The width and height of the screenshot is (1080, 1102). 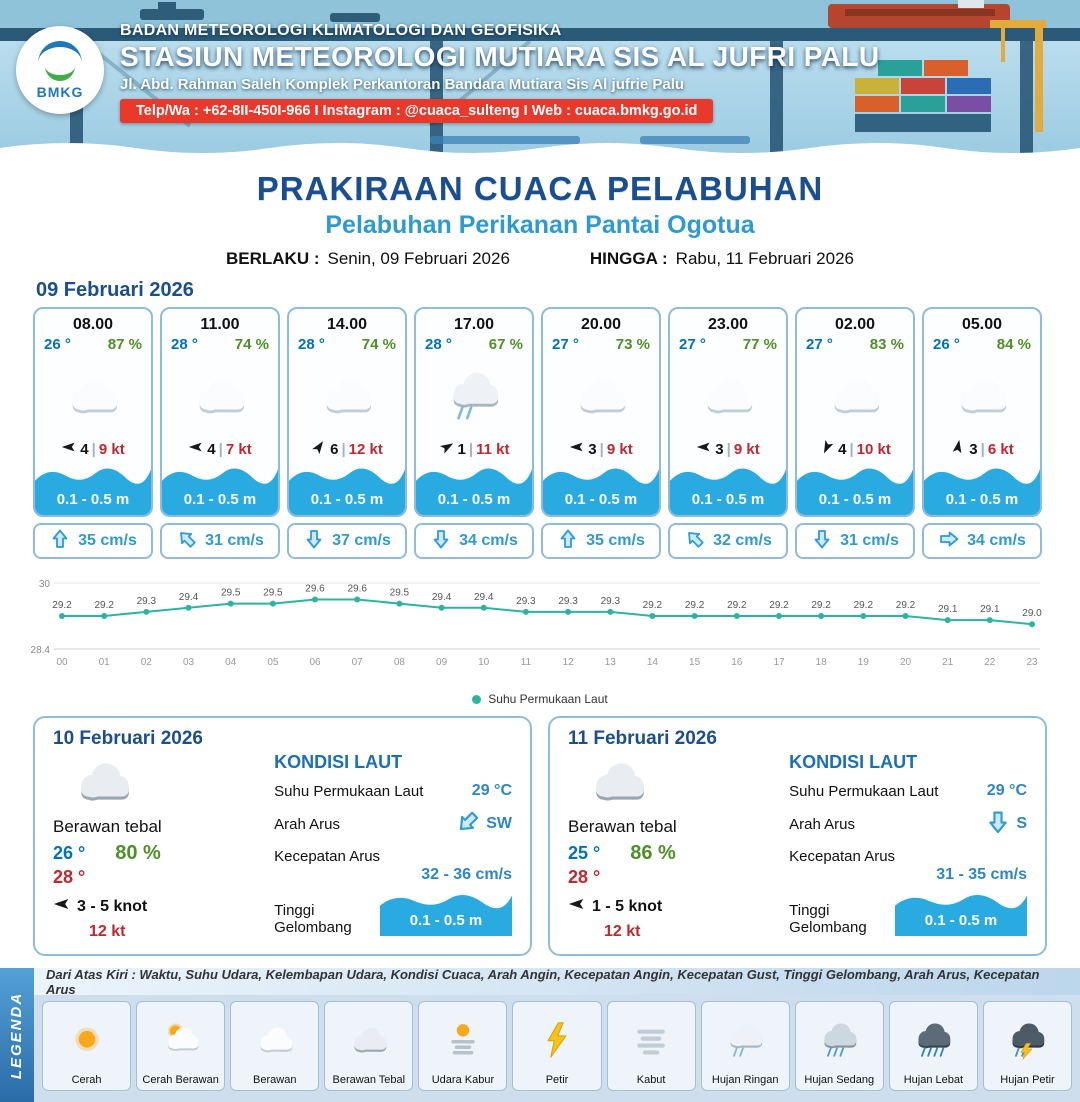 I want to click on hourly-card-main: 14.00 28 ° 74 % 6 | 12 kt 0.1 - 0.5 m, so click(x=347, y=412).